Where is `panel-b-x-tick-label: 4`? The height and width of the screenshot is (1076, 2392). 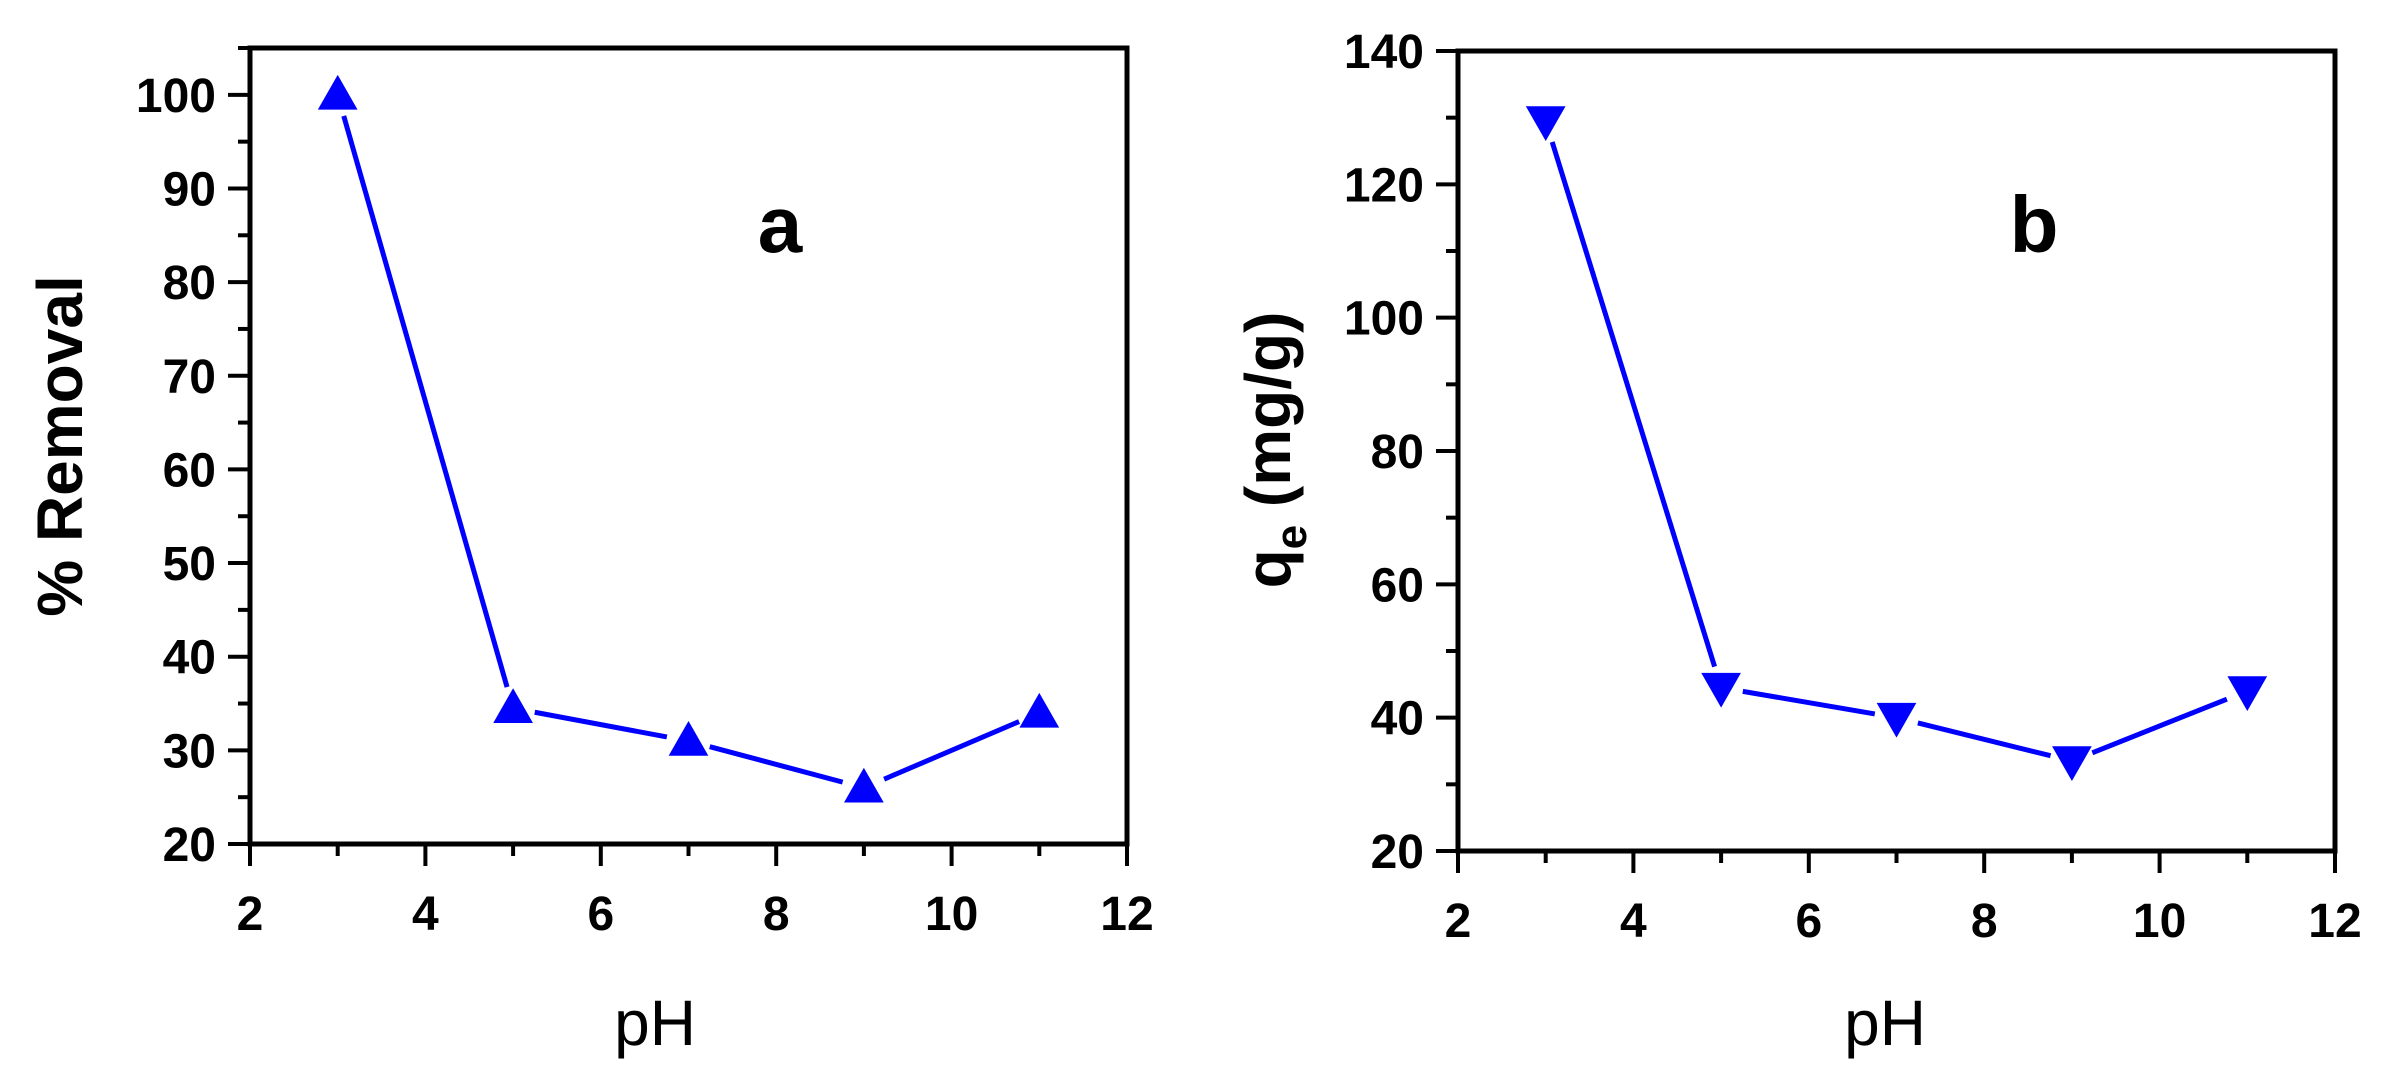 panel-b-x-tick-label: 4 is located at coordinates (1633, 921).